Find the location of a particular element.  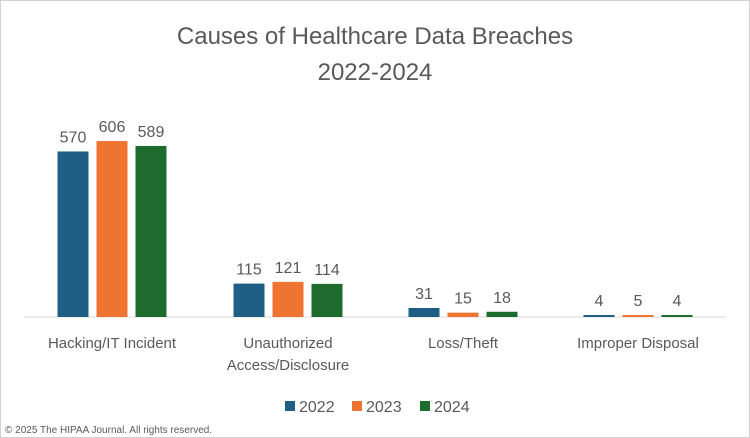

category-label: Loss/Theft is located at coordinates (463, 343).